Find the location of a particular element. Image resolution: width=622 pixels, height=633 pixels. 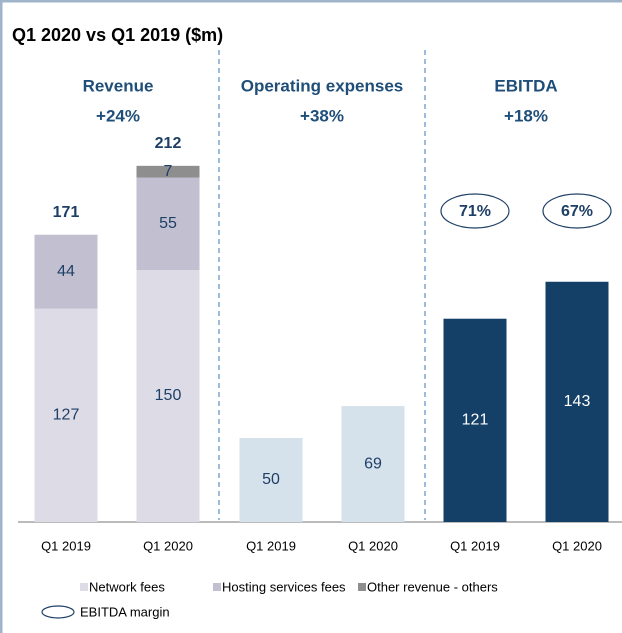

data-label: 150 is located at coordinates (168, 395).